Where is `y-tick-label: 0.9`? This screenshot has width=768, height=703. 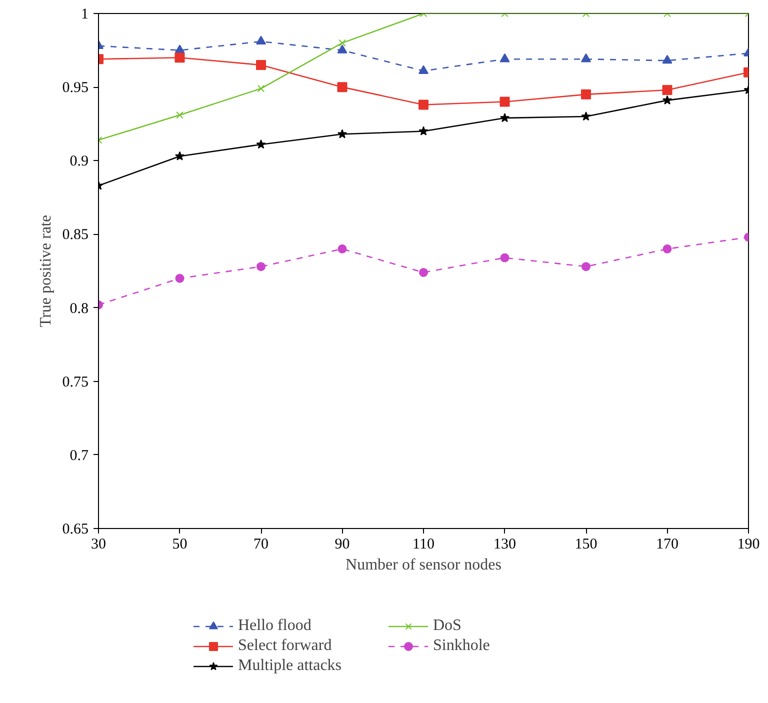
y-tick-label: 0.9 is located at coordinates (79, 162).